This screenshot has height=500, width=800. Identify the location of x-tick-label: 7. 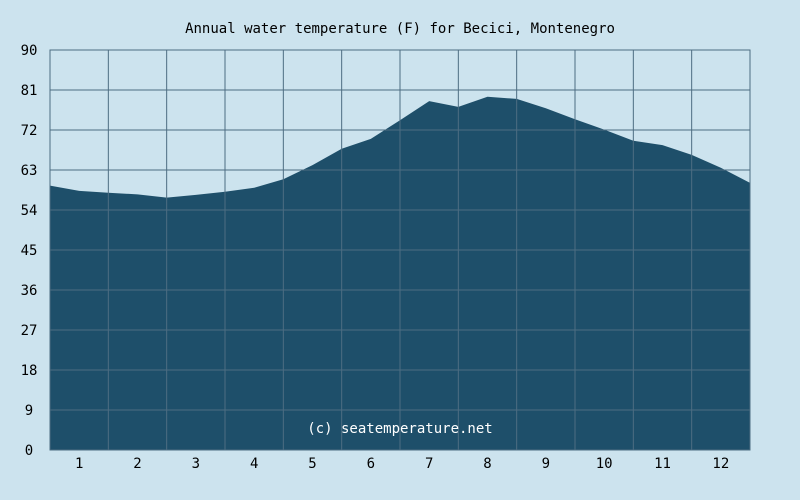
(429, 464).